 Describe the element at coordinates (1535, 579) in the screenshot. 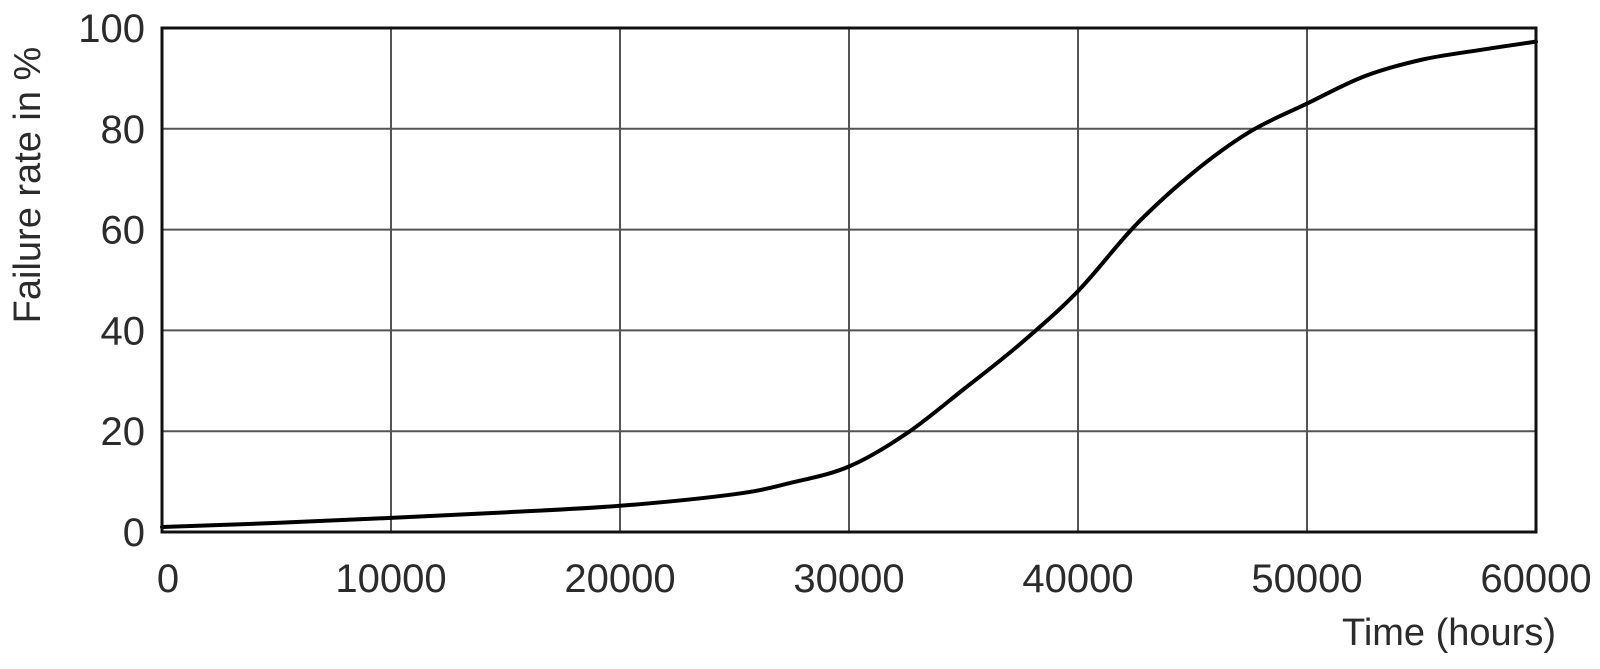

I see `x-tick-label: 60000` at that location.